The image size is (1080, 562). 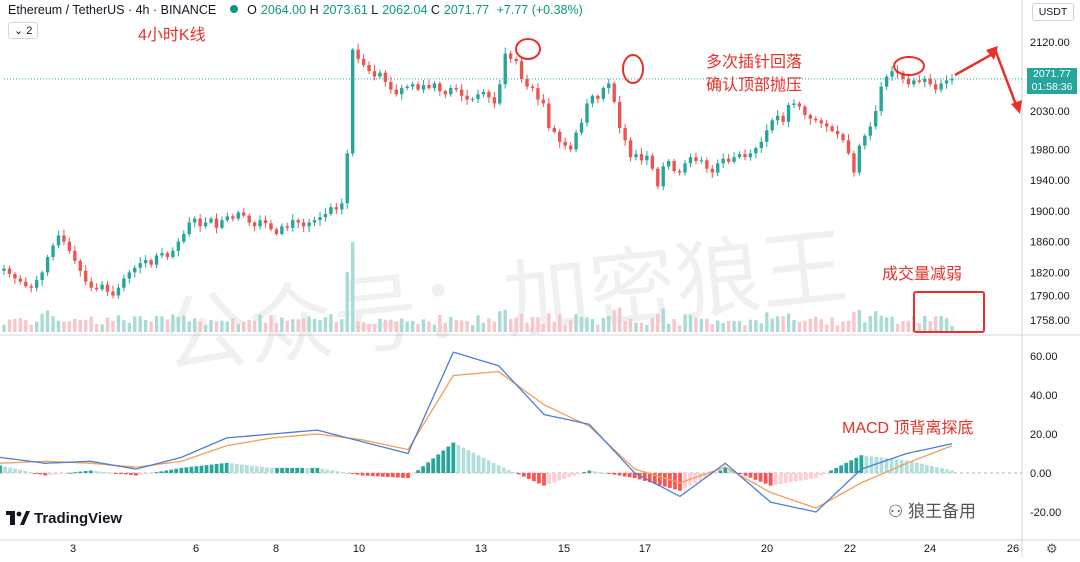 I want to click on price-tick-label: 2030.00, so click(x=1050, y=112).